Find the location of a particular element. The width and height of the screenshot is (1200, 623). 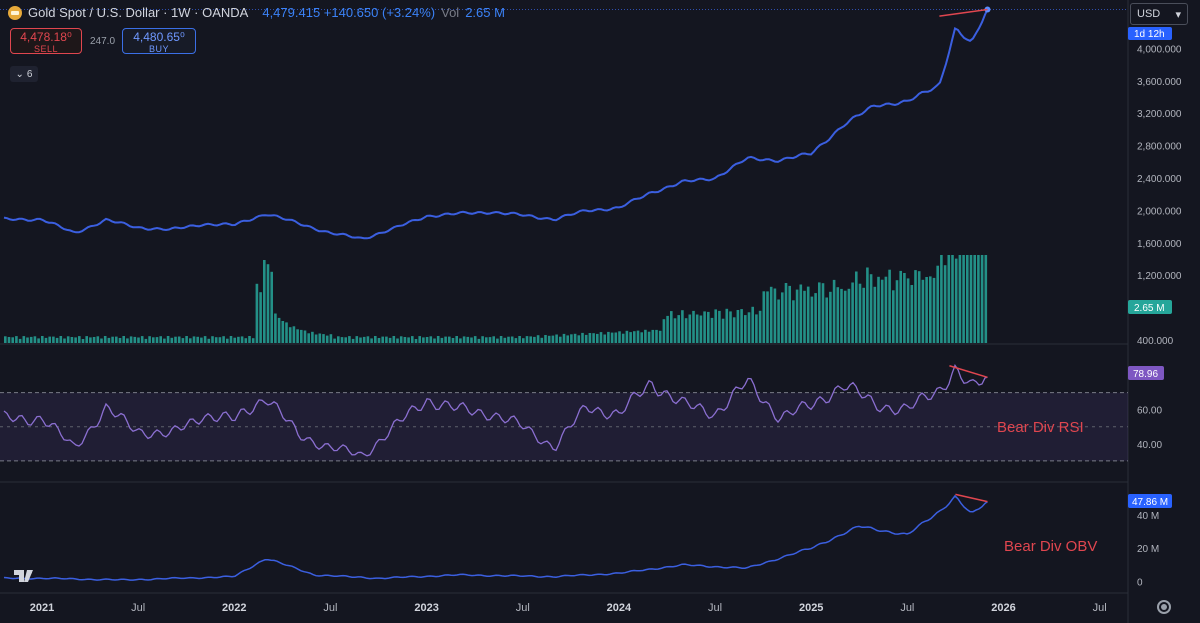

price-axis-tick: 1,600.000 is located at coordinates (1159, 244).